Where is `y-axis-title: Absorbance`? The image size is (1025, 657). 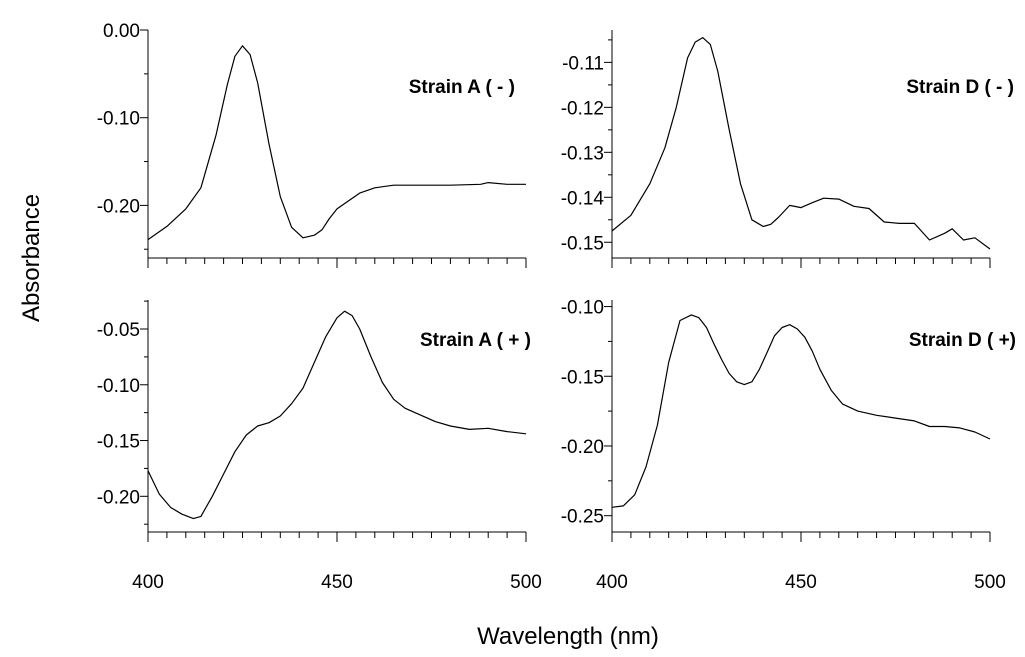
y-axis-title: Absorbance is located at coordinates (31, 258).